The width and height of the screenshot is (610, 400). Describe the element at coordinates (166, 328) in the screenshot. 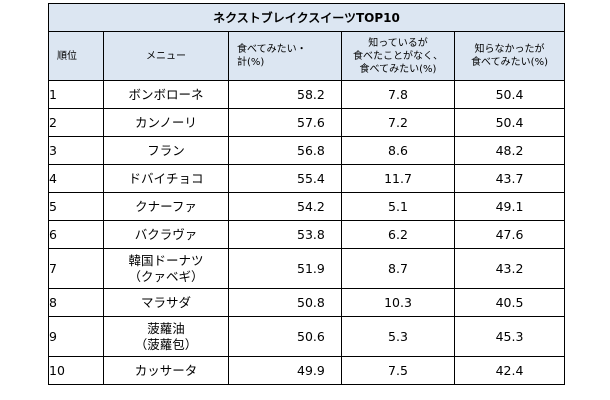

I see `menu-name-line: 菠蘿油` at that location.